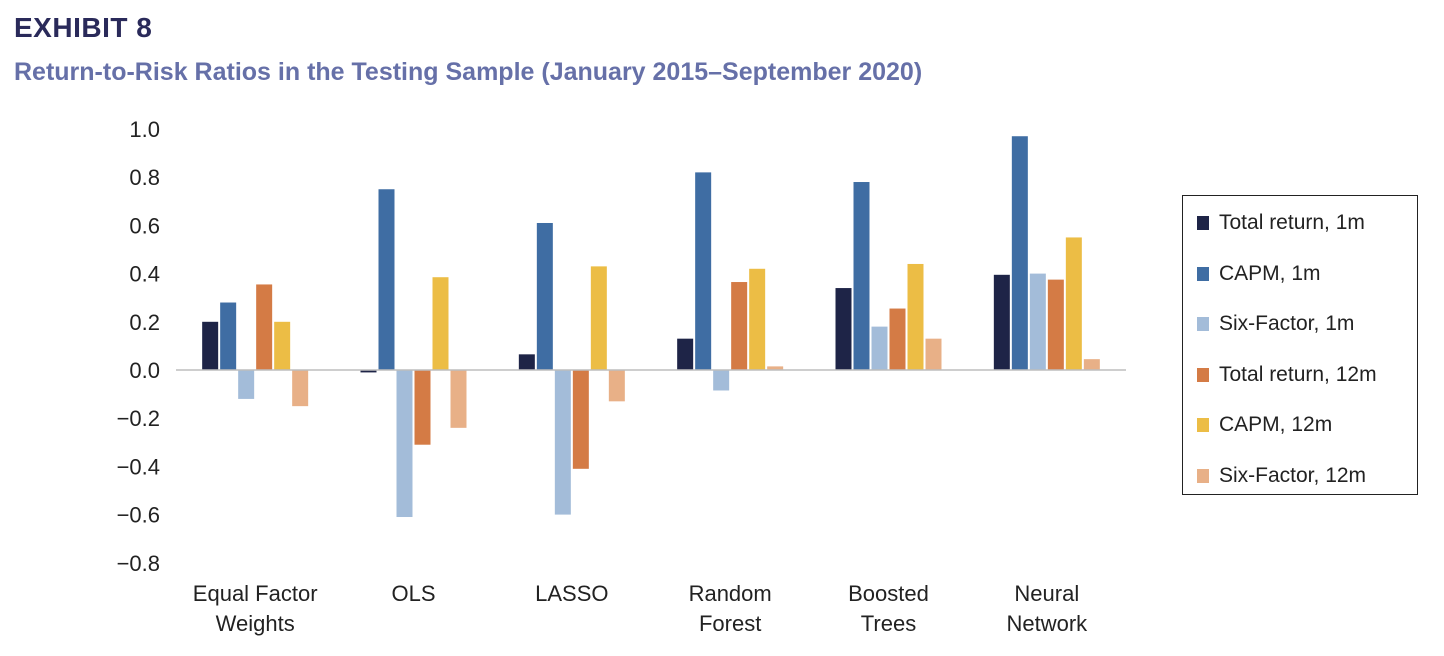 This screenshot has height=656, width=1444. I want to click on y-tick-label: −0.4, so click(138, 466).